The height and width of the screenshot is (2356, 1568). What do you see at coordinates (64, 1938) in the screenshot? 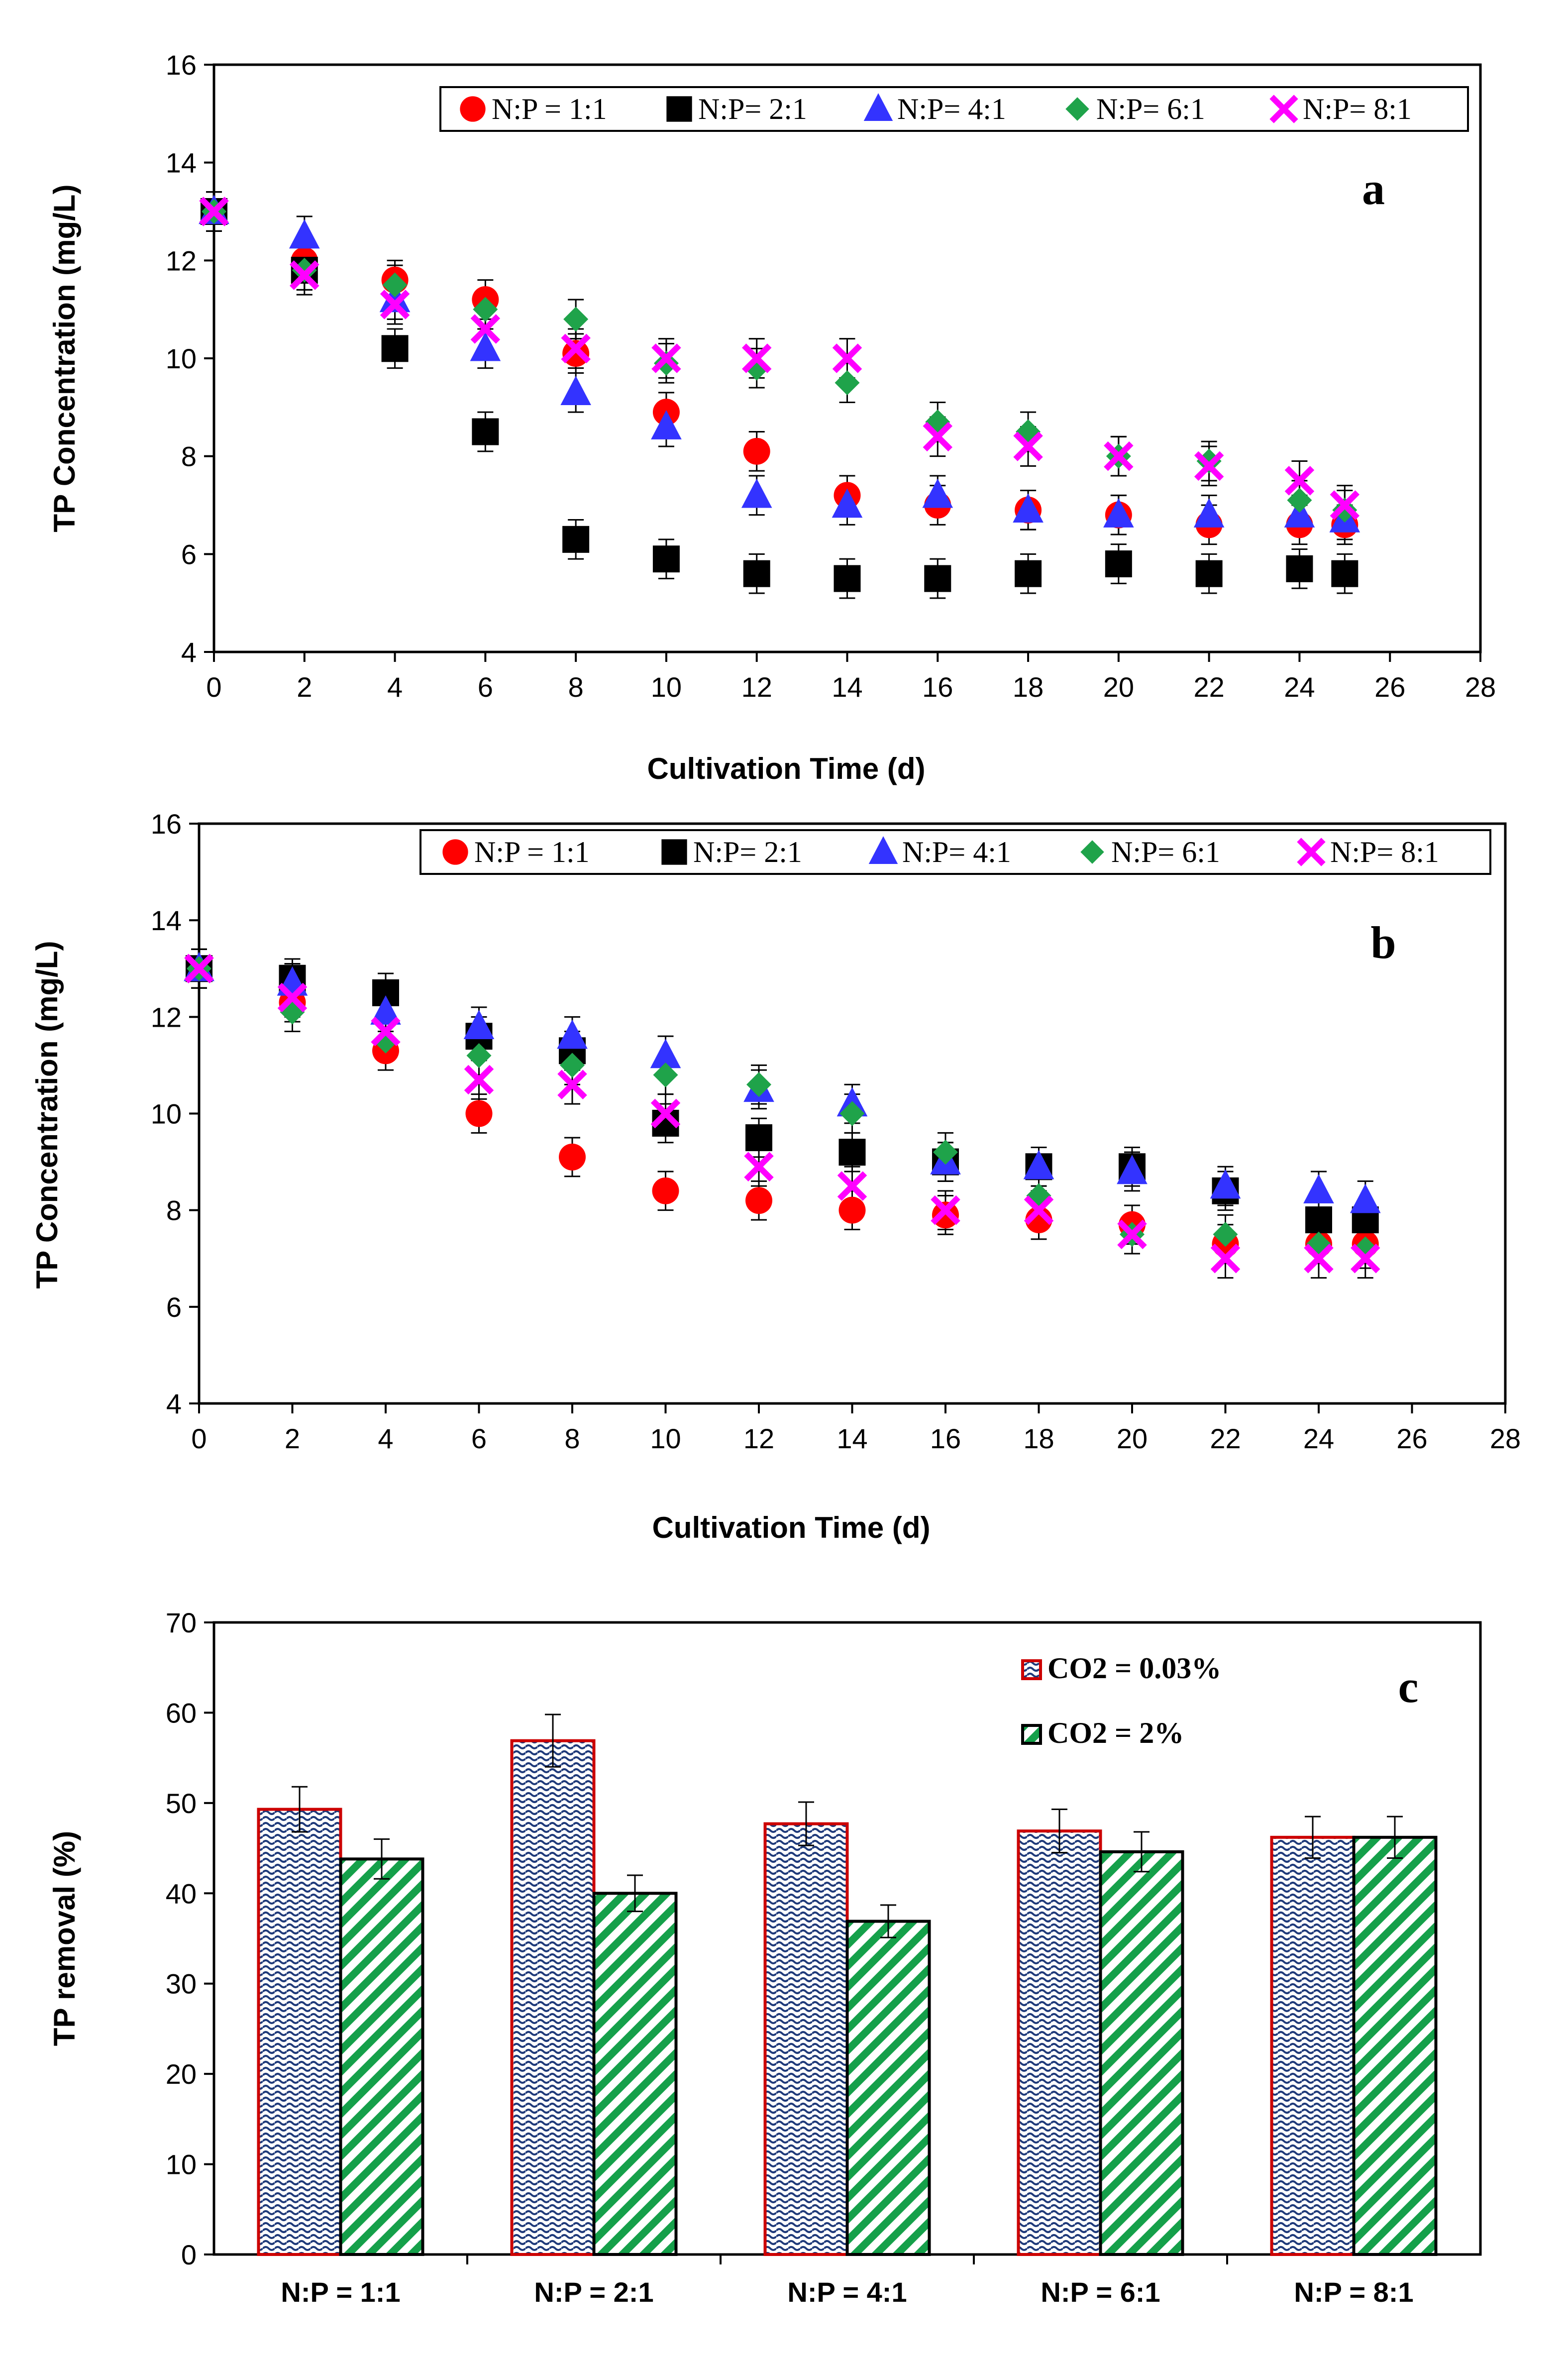
I see `y-axis-title-c: TP removal (%)` at bounding box center [64, 1938].